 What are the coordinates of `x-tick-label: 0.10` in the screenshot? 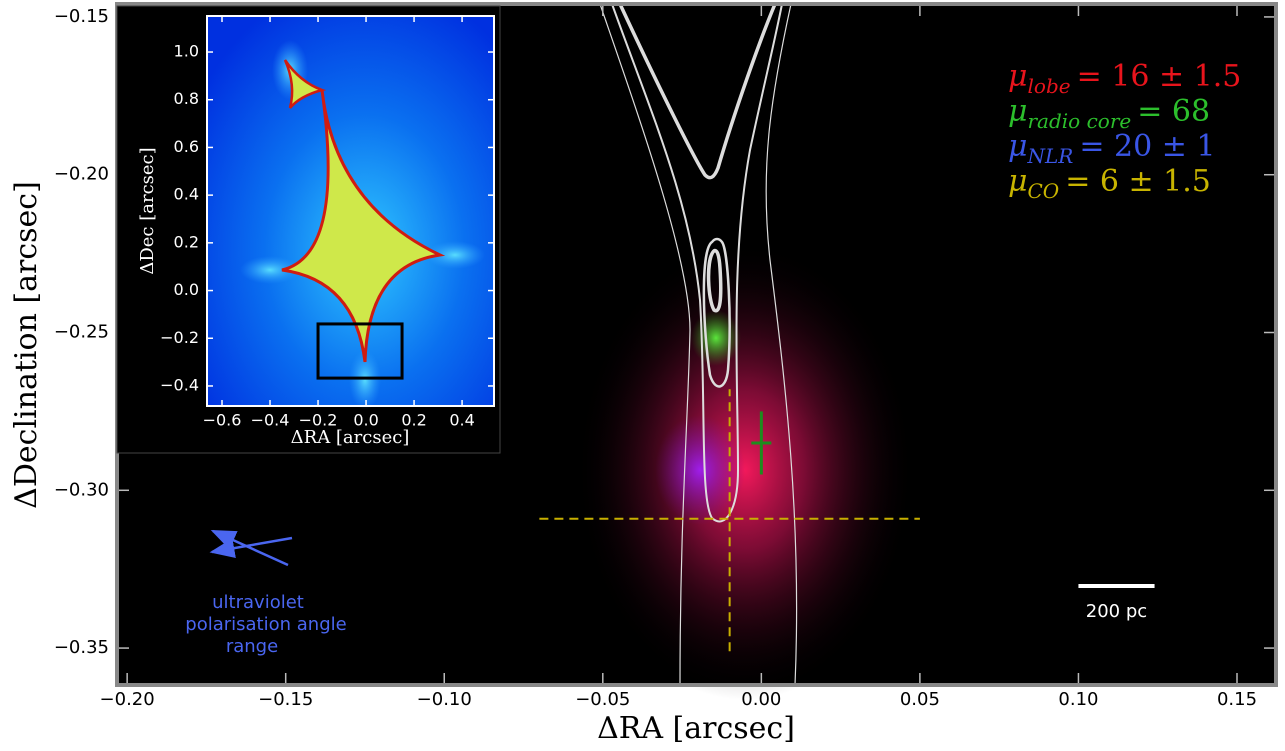 It's located at (1078, 699).